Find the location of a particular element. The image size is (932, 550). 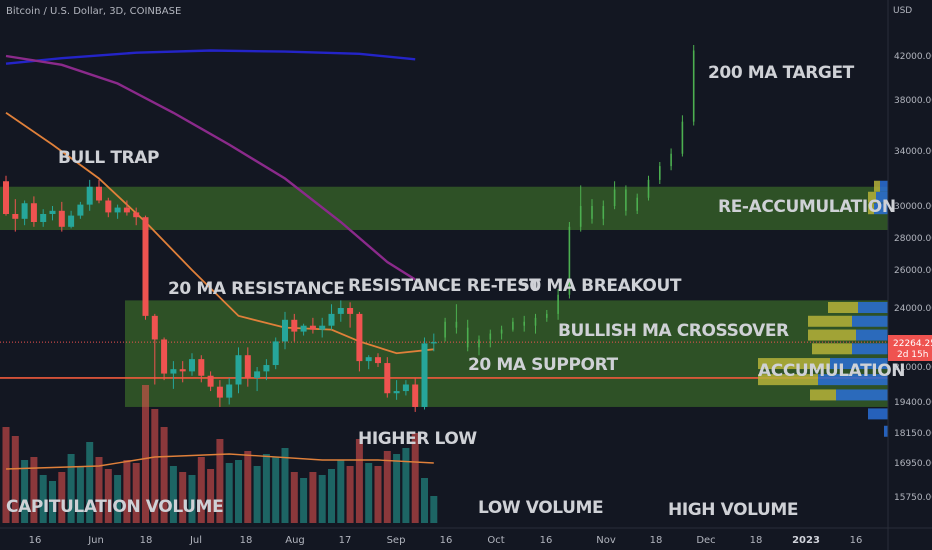

volume-layer is located at coordinates (220, 454).